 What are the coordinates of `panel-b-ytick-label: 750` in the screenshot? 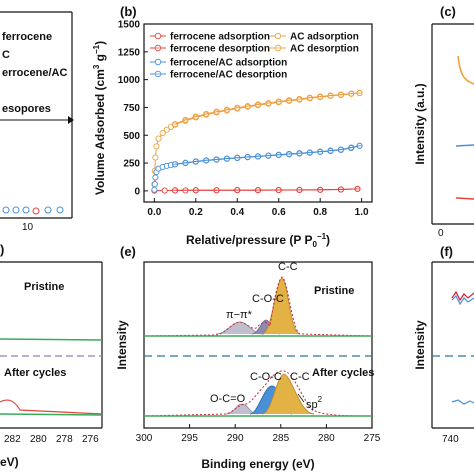 It's located at (131, 108).